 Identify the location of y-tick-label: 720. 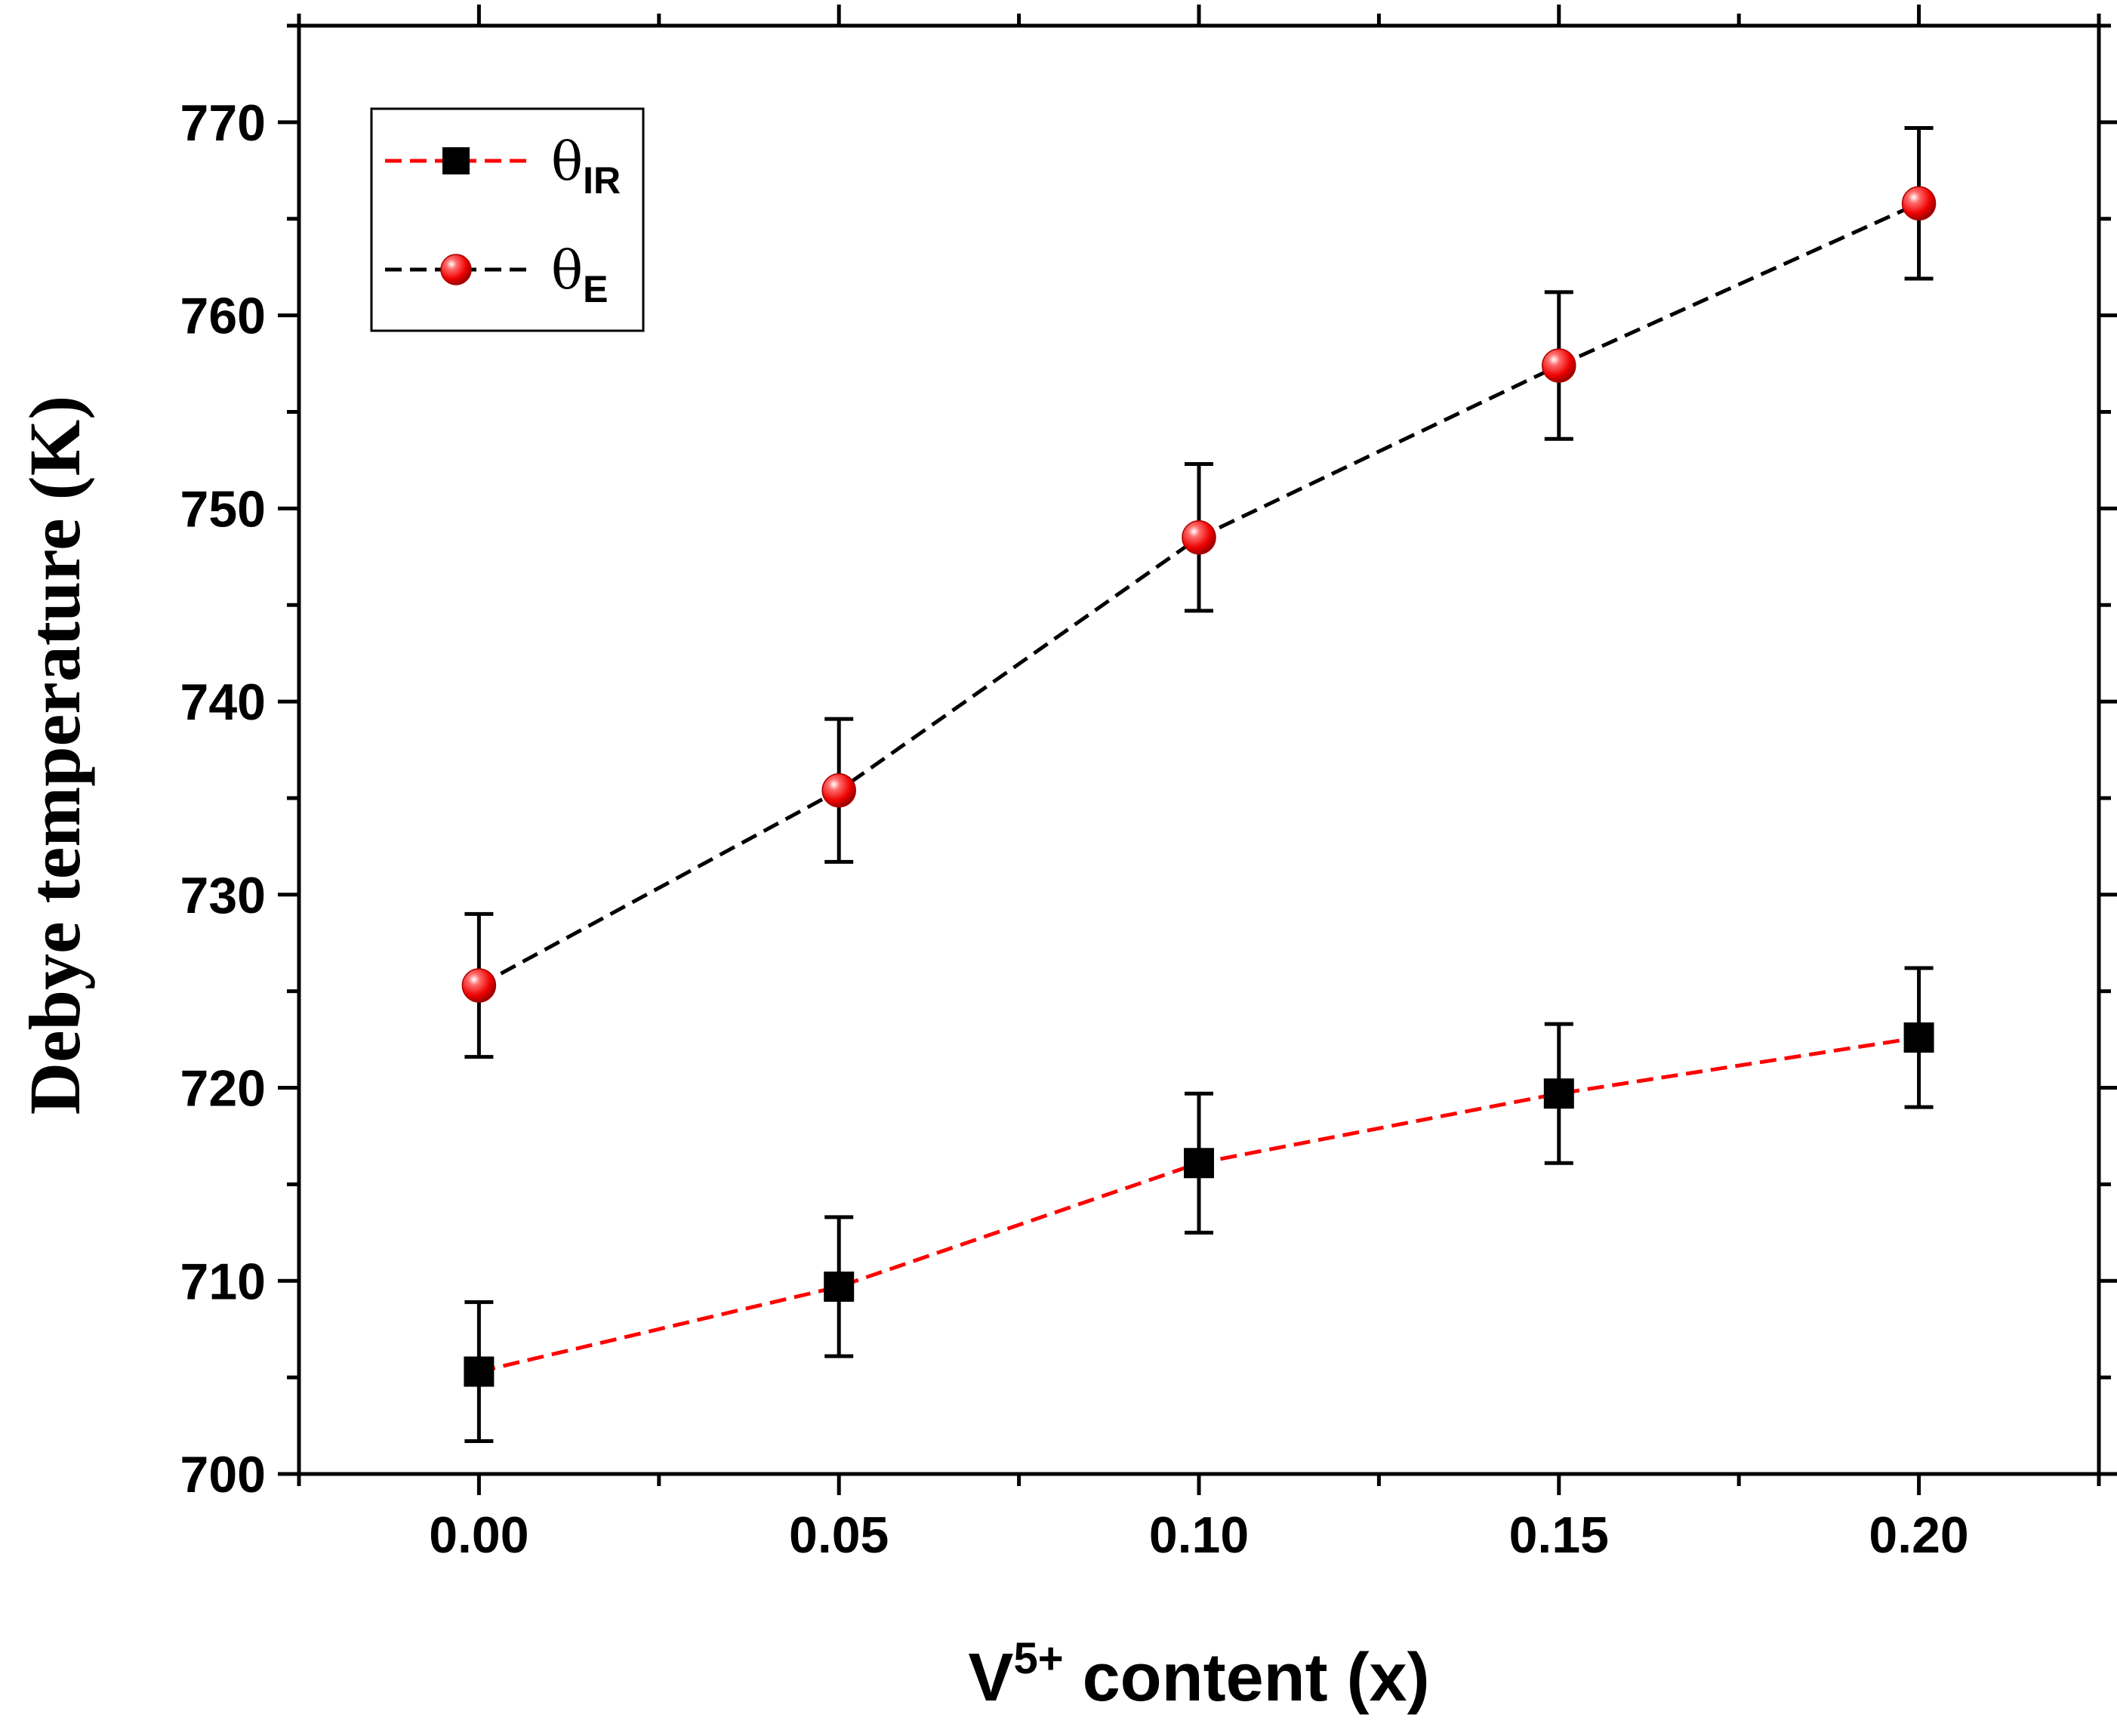
(223, 1089).